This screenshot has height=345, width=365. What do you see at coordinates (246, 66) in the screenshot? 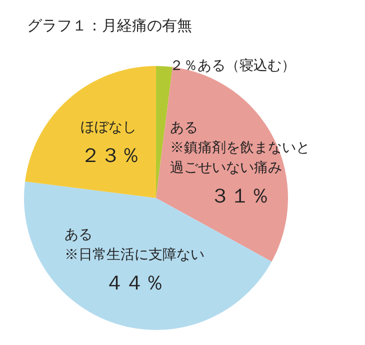
I see `slice-label: ある（寝込む）` at bounding box center [246, 66].